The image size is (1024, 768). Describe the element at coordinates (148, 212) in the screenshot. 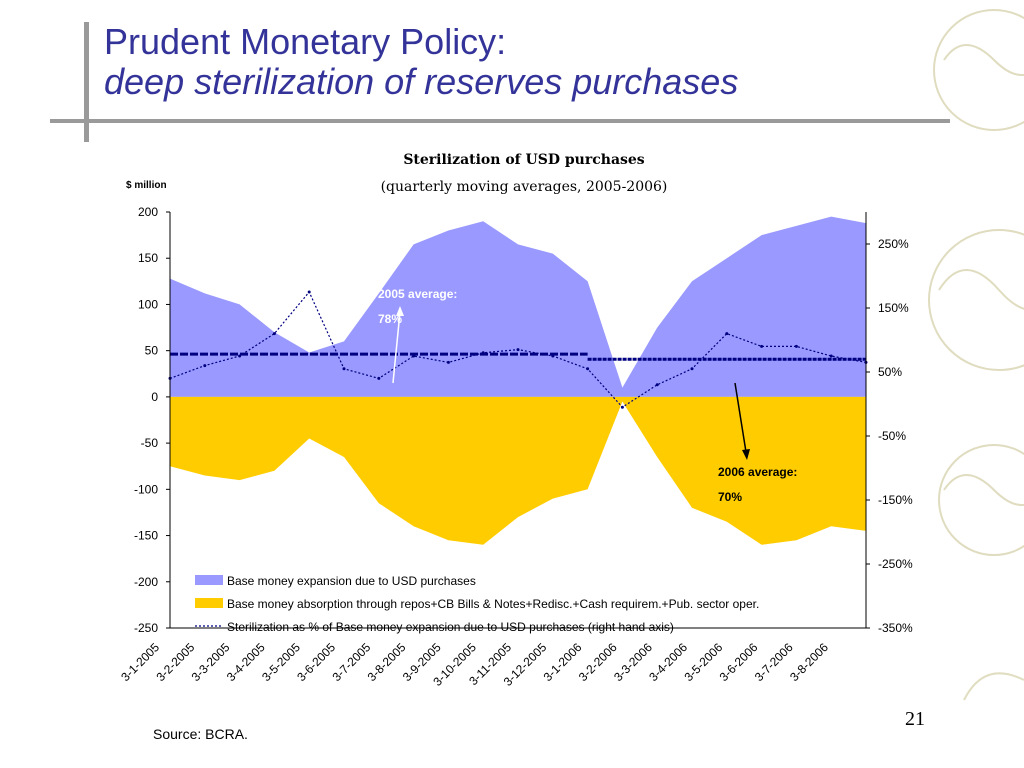

I see `y-tick-label: 200` at that location.